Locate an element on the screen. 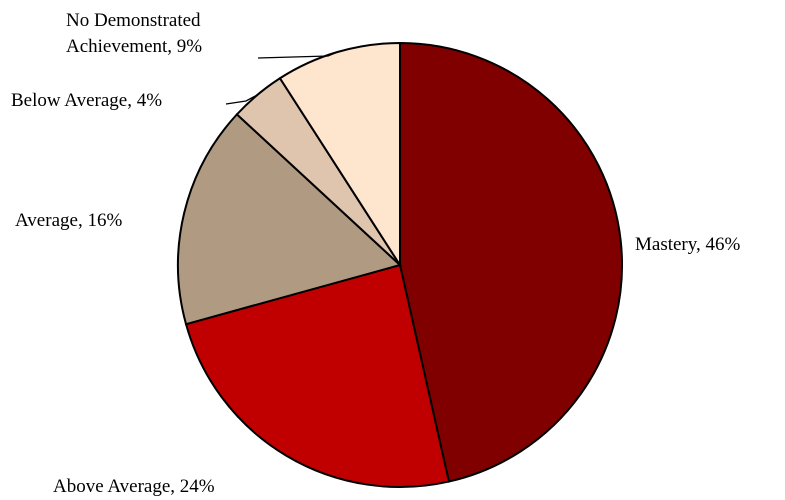 Image resolution: width=785 pixels, height=500 pixels. label-no-demonstrated-line-1: No Demonstrated is located at coordinates (133, 20).